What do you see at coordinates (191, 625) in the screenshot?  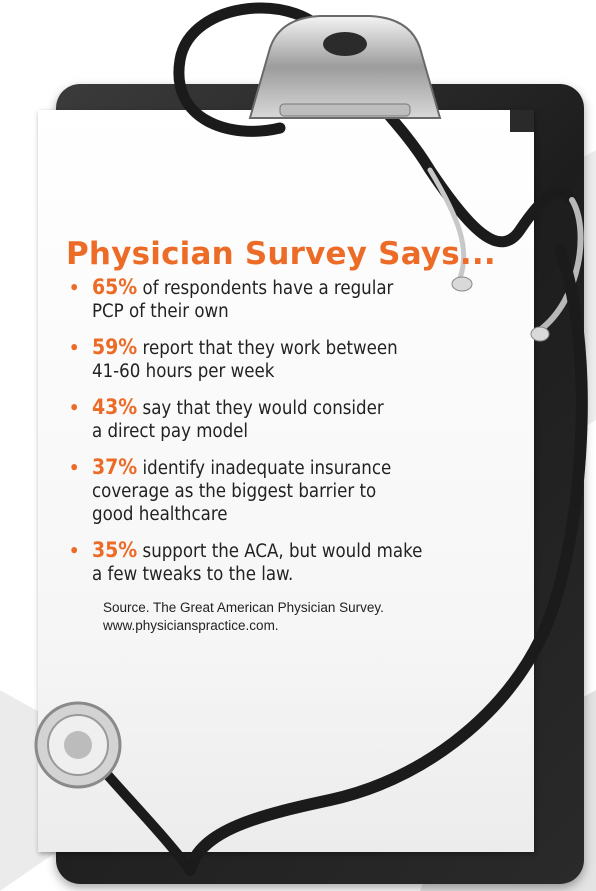 I see `source-url: www.physicianspractice.com.` at bounding box center [191, 625].